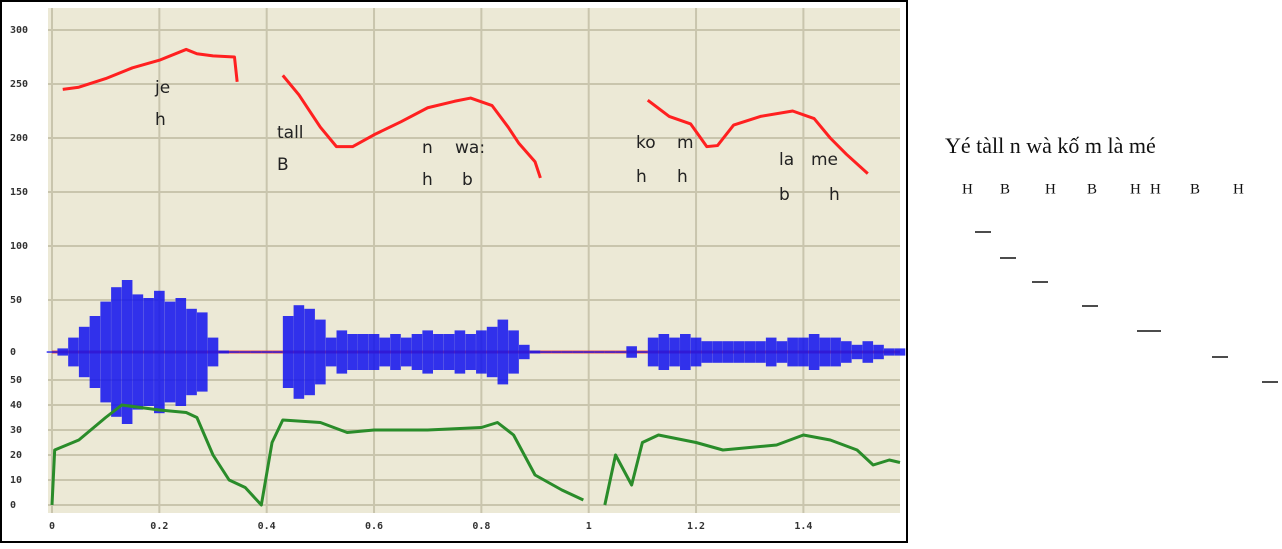 This screenshot has height=549, width=1282. I want to click on y-tick-label: 150, so click(19, 192).